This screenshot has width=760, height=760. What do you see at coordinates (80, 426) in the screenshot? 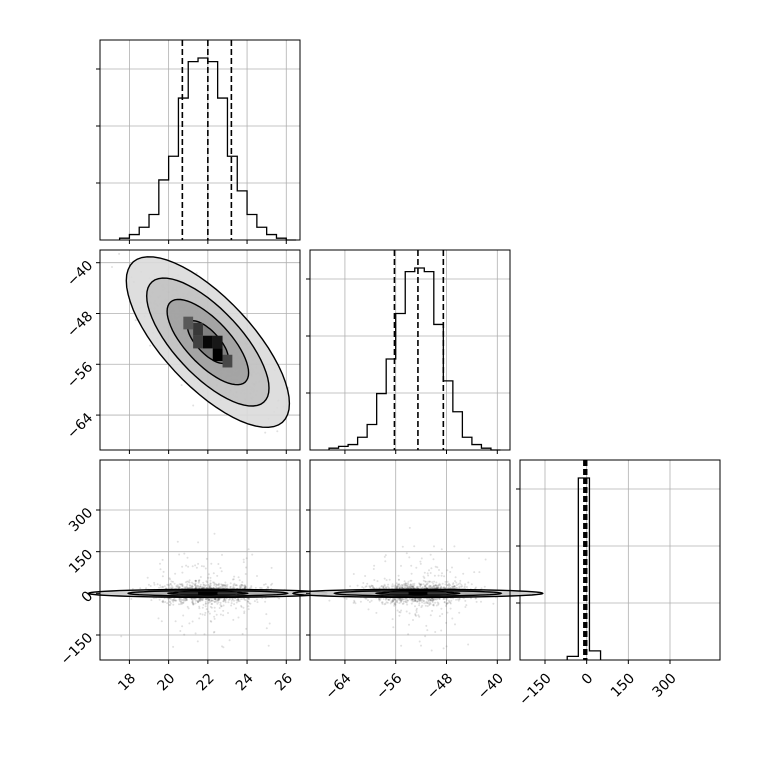
I see `y-tick-label: −64` at bounding box center [80, 426].